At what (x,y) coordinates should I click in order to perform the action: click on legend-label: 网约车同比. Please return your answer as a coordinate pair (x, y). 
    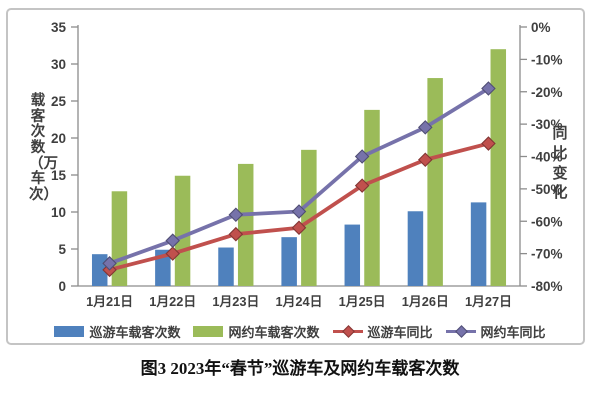
    Looking at the image, I should click on (513, 332).